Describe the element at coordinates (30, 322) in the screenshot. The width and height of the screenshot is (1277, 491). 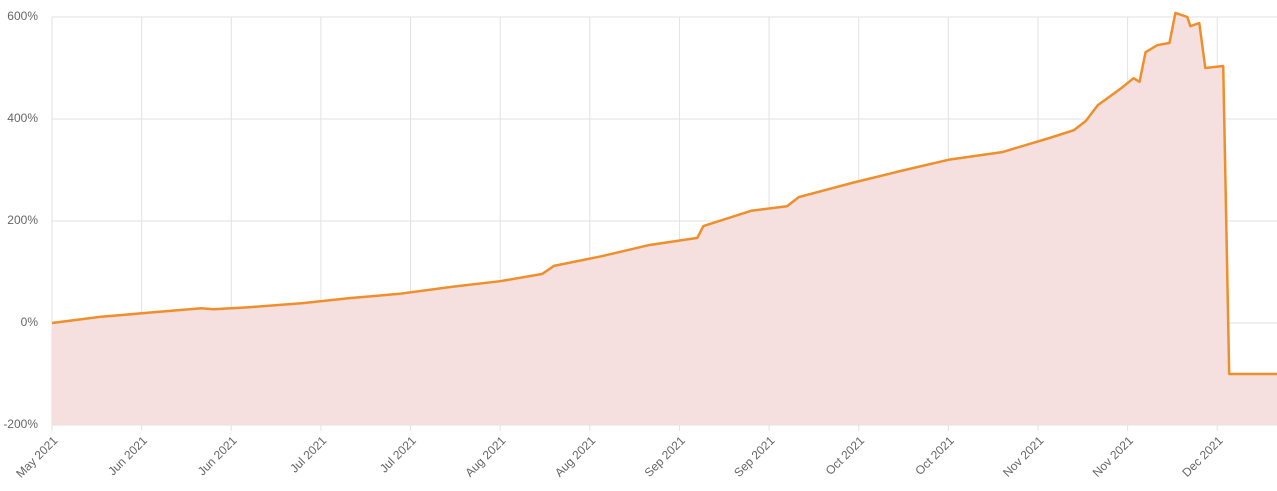
I see `y-tick-label: 0%` at that location.